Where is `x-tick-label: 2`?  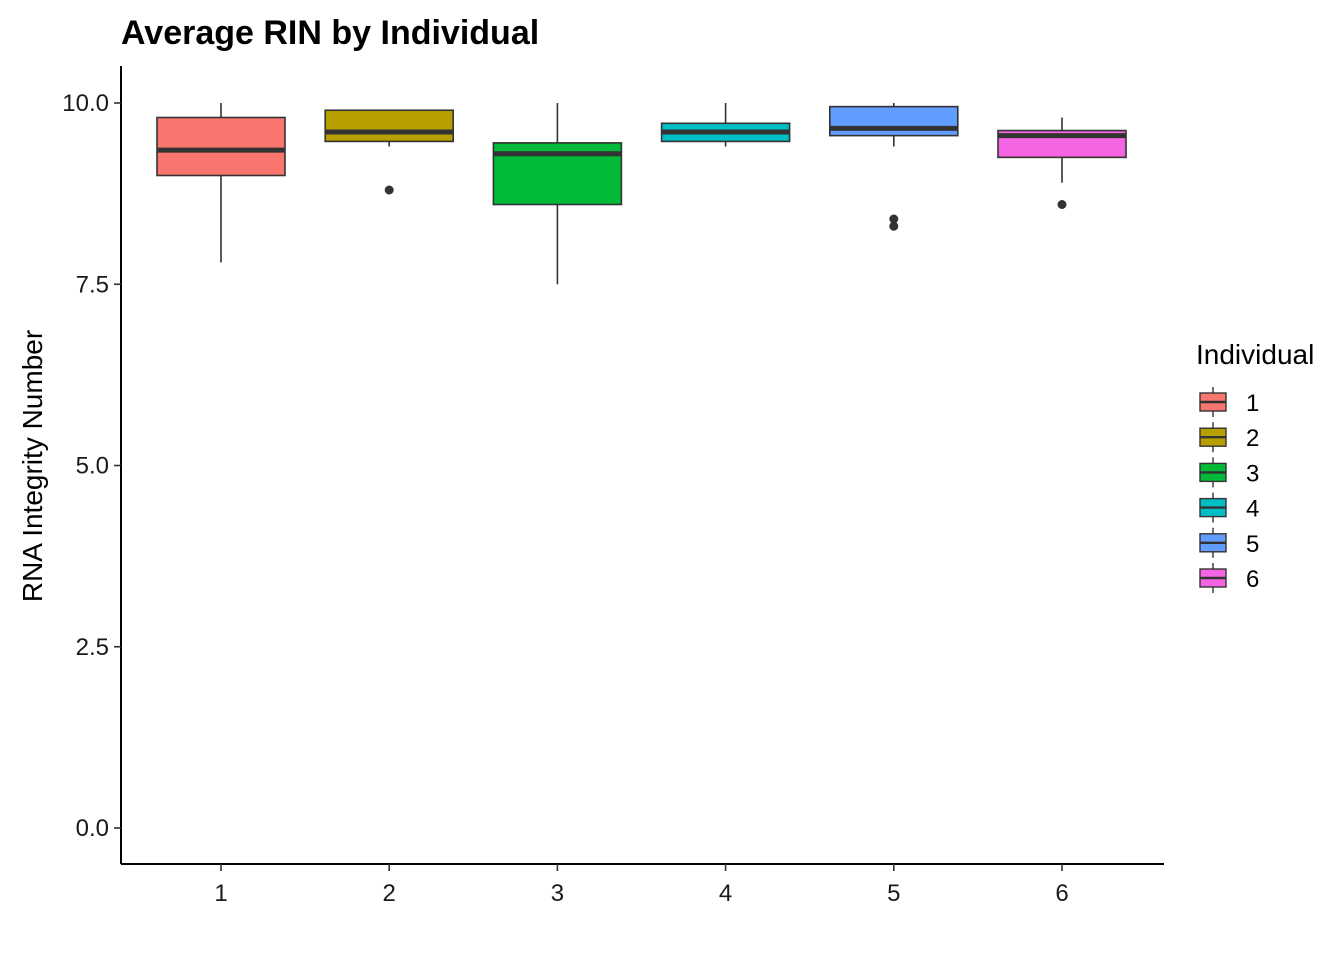
x-tick-label: 2 is located at coordinates (389, 893).